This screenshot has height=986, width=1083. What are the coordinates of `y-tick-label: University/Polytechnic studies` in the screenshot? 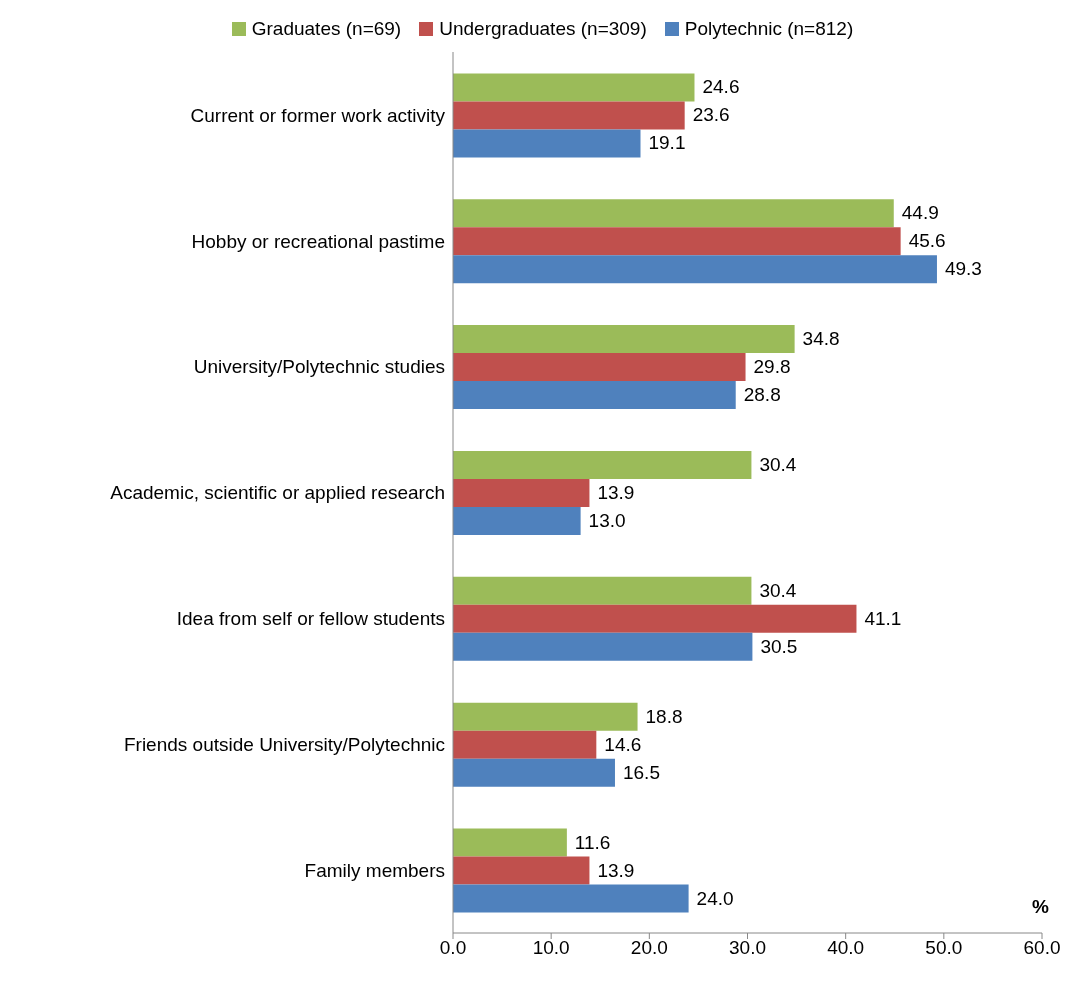 It's located at (319, 367).